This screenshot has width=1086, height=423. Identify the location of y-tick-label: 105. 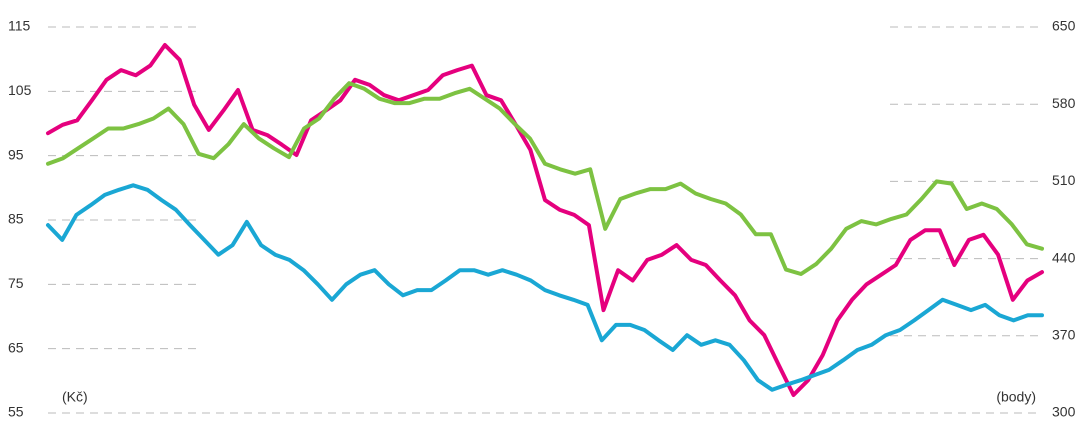
(20, 90).